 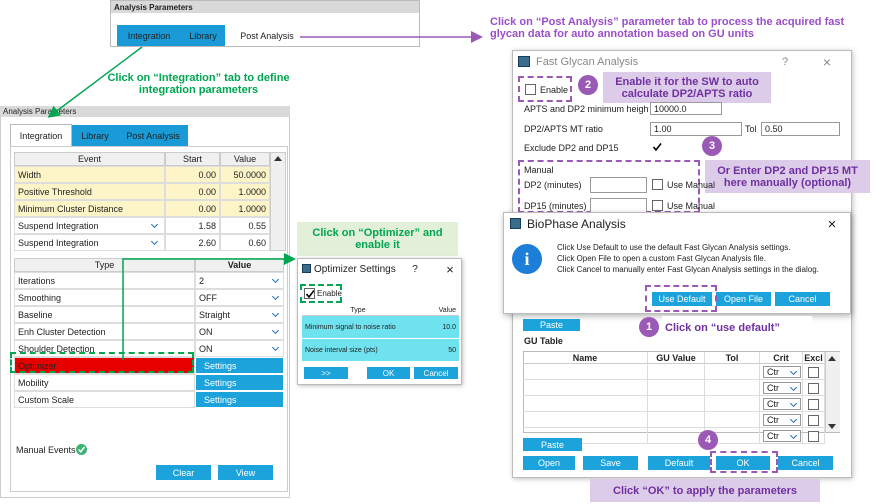 What do you see at coordinates (618, 185) in the screenshot?
I see `text-input` at bounding box center [618, 185].